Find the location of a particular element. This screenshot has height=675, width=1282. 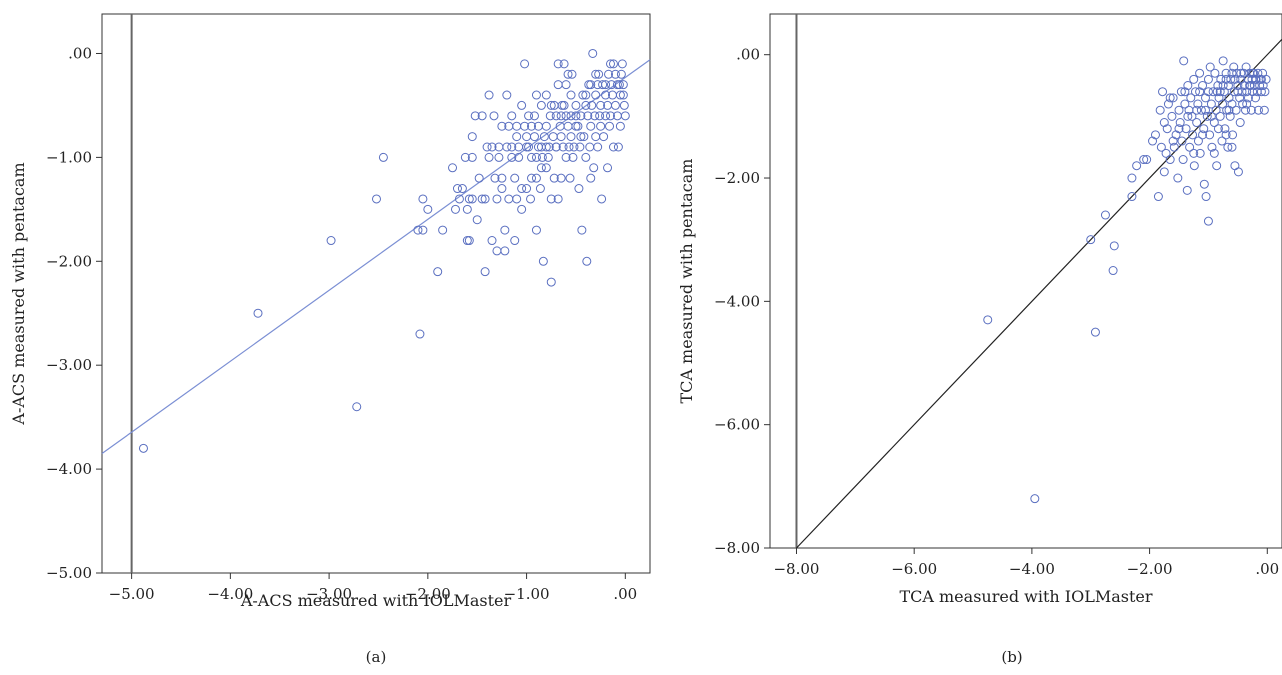

x-tick-label: −2.00 is located at coordinates (1150, 569).